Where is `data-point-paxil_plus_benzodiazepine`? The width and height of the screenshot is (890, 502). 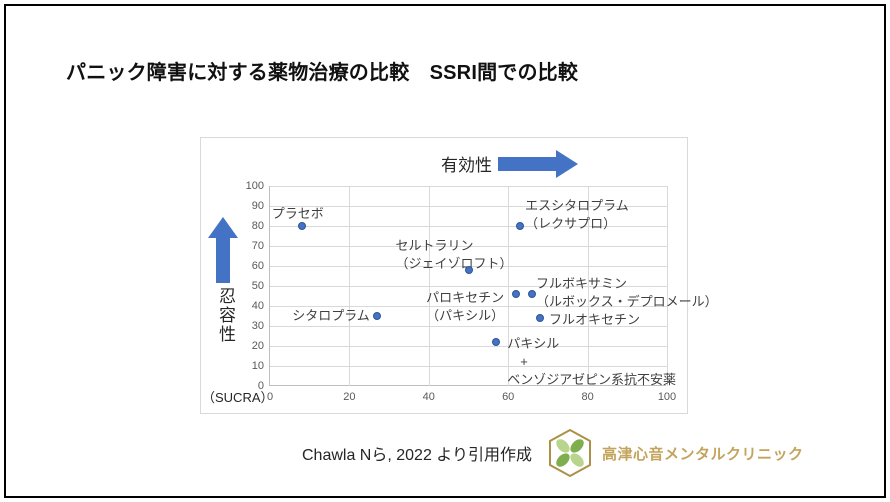 data-point-paxil_plus_benzodiazepine is located at coordinates (496, 342).